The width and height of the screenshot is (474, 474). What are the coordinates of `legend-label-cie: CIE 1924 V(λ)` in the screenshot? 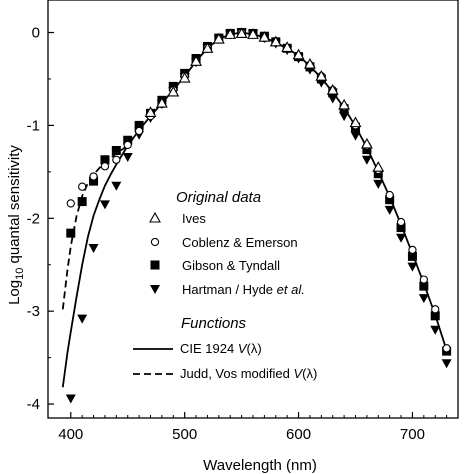 It's located at (221, 348).